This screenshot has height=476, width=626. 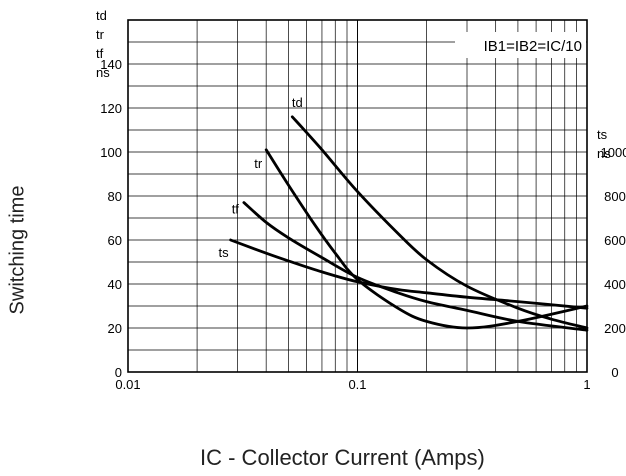 I want to click on y-tick-label-right: 400, so click(x=615, y=284).